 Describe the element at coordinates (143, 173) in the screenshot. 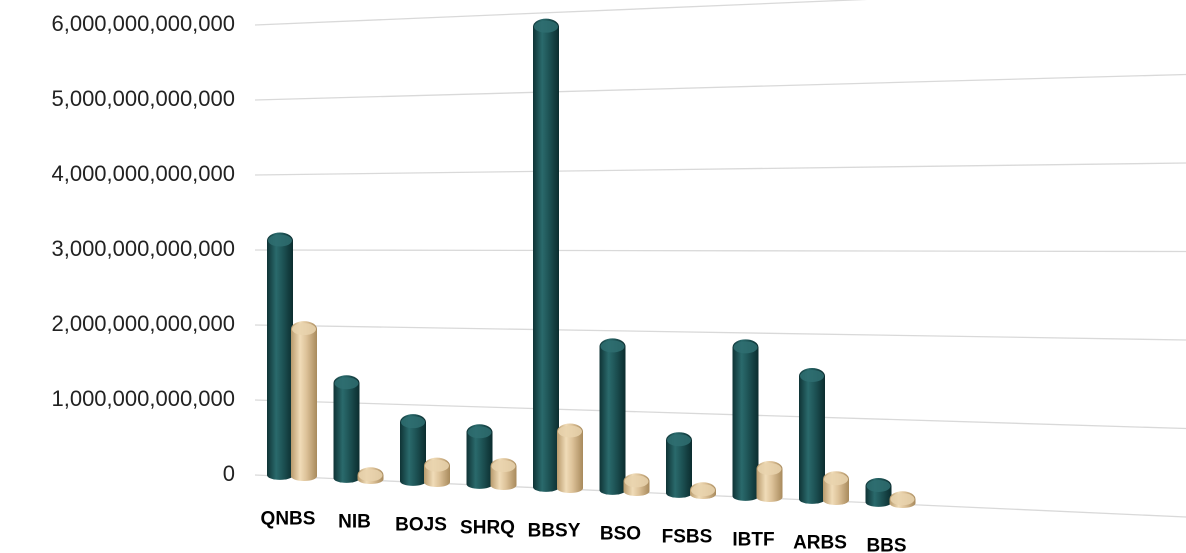

I see `y-tick-label: 4,000,000,000,000` at that location.